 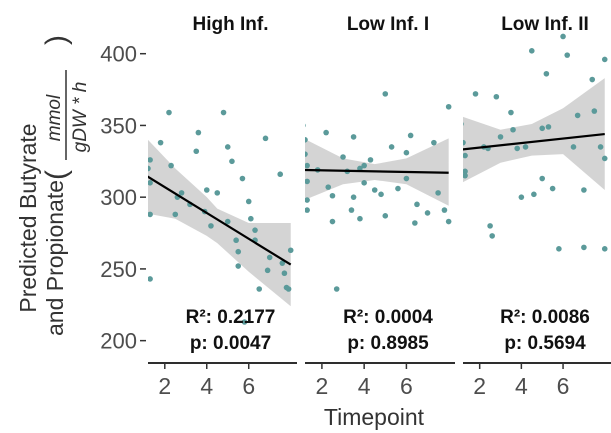 What do you see at coordinates (534, 141) in the screenshot?
I see `regression-line` at bounding box center [534, 141].